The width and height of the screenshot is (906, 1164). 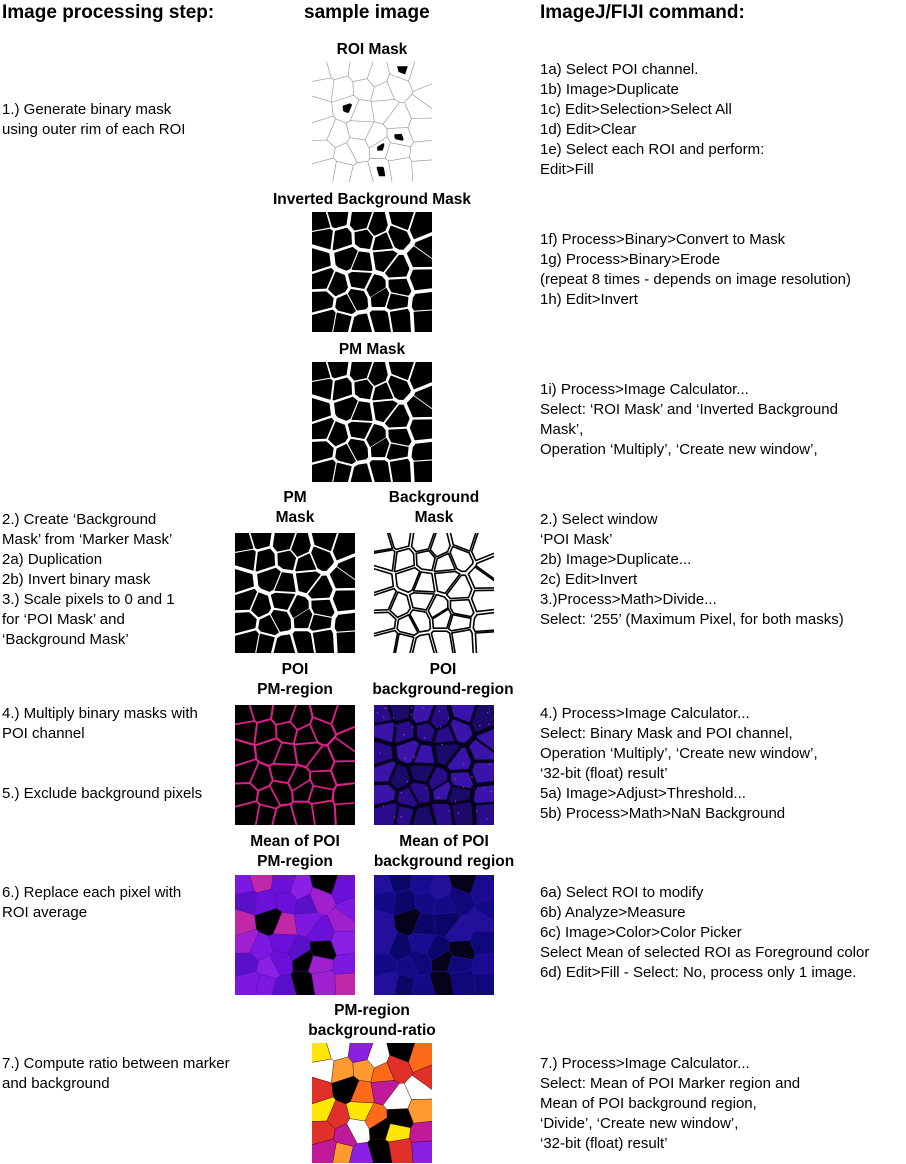 I want to click on mean-poi-background-region-image, so click(x=434, y=935).